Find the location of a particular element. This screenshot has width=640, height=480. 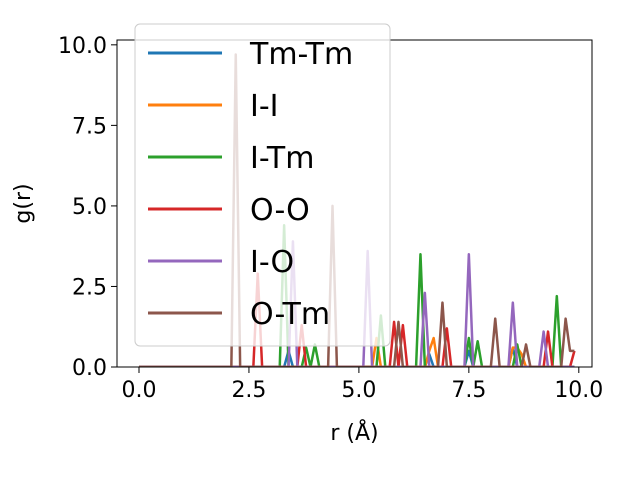

legend-label: O-O is located at coordinates (280, 210).